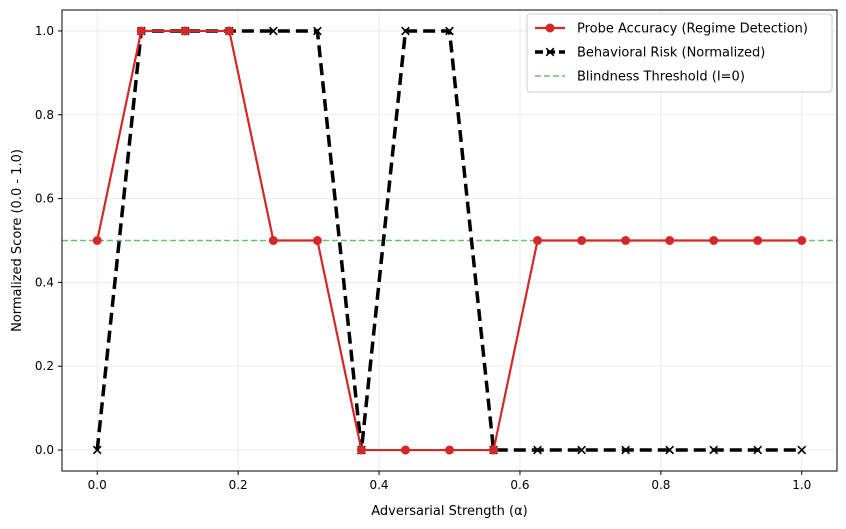  What do you see at coordinates (44, 199) in the screenshot?
I see `y-tick-label: 0.6` at bounding box center [44, 199].